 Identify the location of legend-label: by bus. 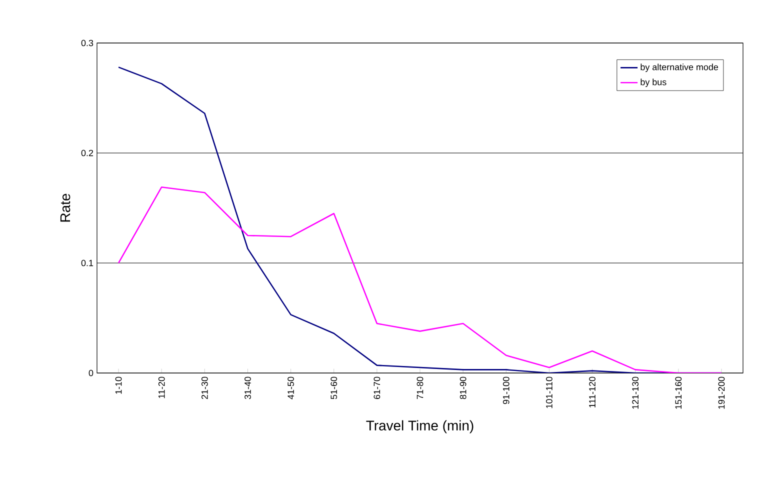
(653, 83).